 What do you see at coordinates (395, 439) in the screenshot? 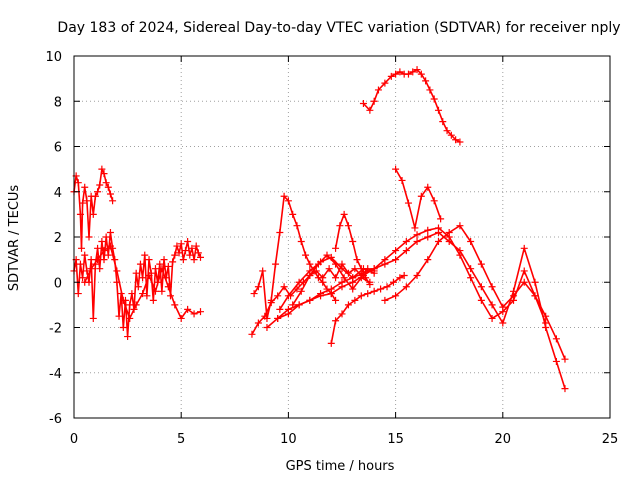
I see `x-tick-label: 15` at bounding box center [395, 439].